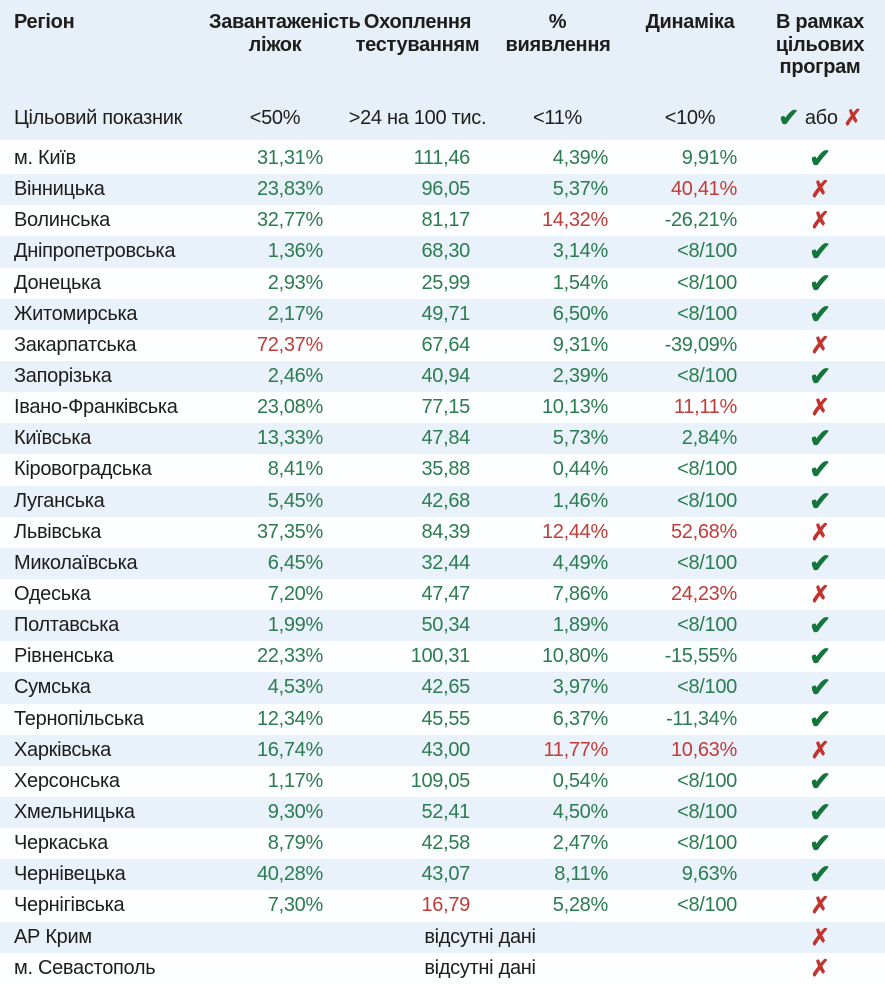 The width and height of the screenshot is (885, 984). I want to click on table-row: Херсонська 1,17% 109,05 0,54% <8/100 ✔, so click(442, 781).